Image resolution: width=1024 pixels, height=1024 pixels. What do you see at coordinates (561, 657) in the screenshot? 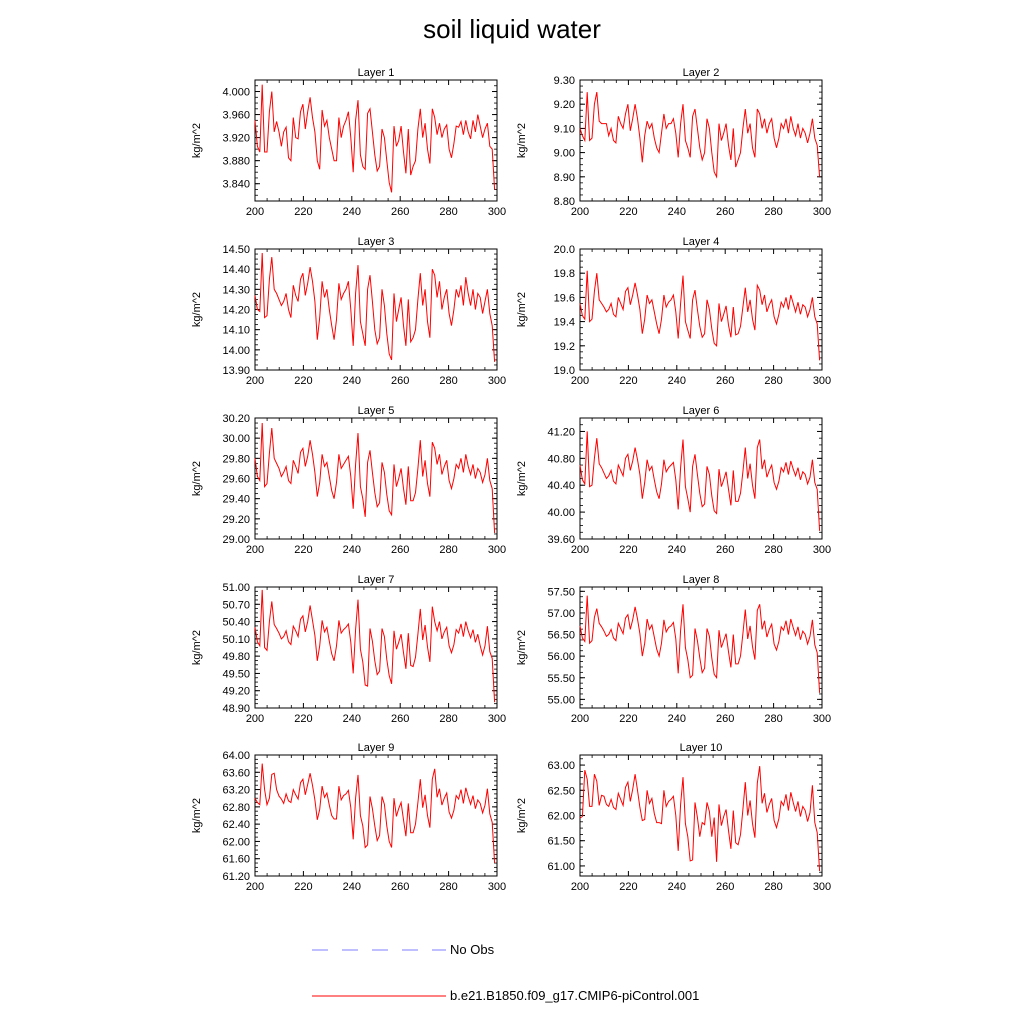
I see `y-tick-label: 56.00` at bounding box center [561, 657].